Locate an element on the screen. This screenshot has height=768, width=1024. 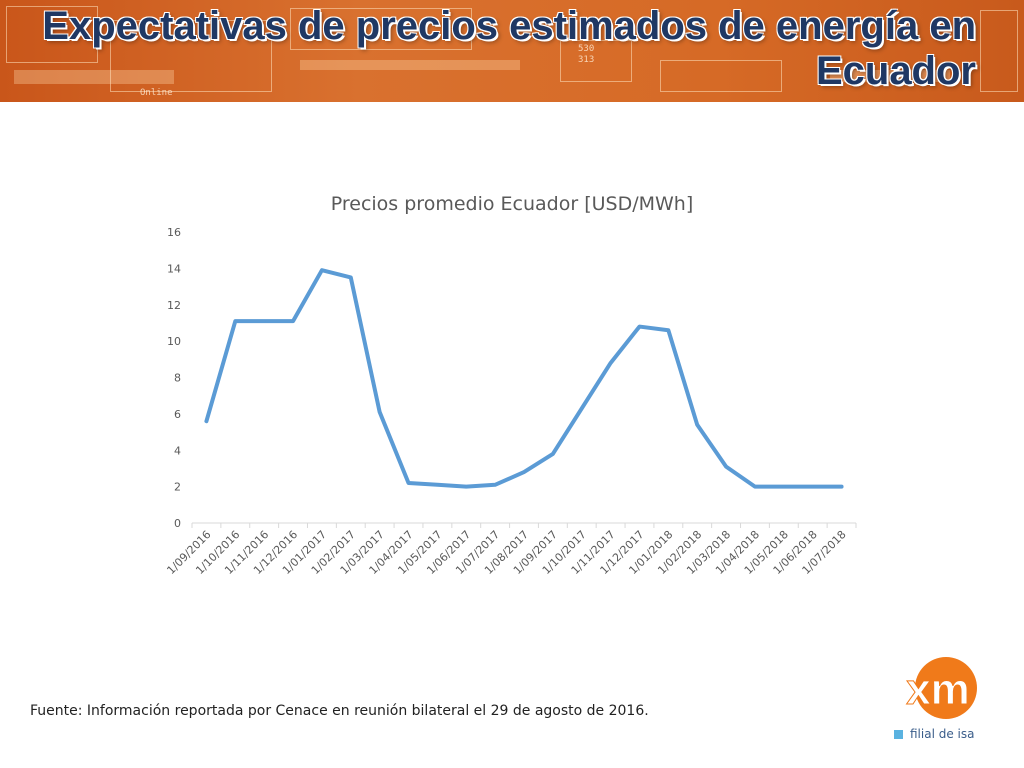
banner-screen-text: 530 is located at coordinates (586, 49).